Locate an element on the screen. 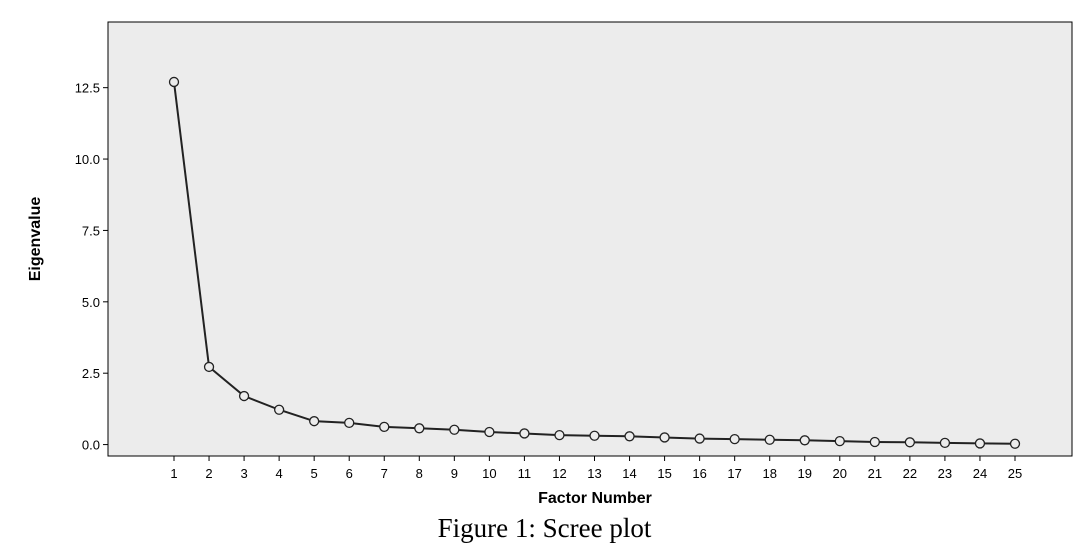 The image size is (1089, 544). x-tick-label: 13 is located at coordinates (594, 473).